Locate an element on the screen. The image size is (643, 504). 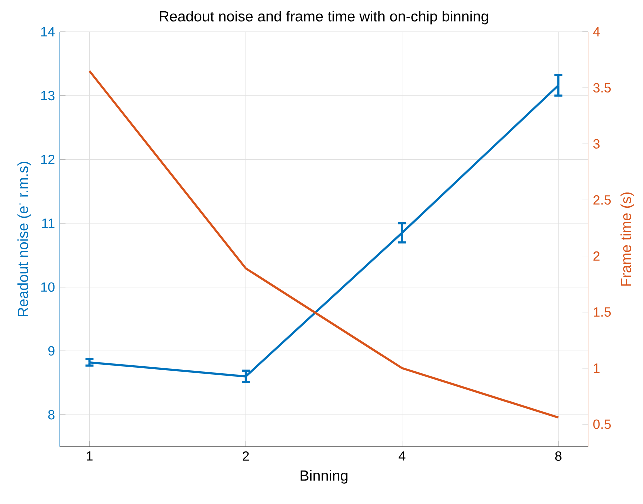
y2-tick-label: 0.5 is located at coordinates (603, 425).